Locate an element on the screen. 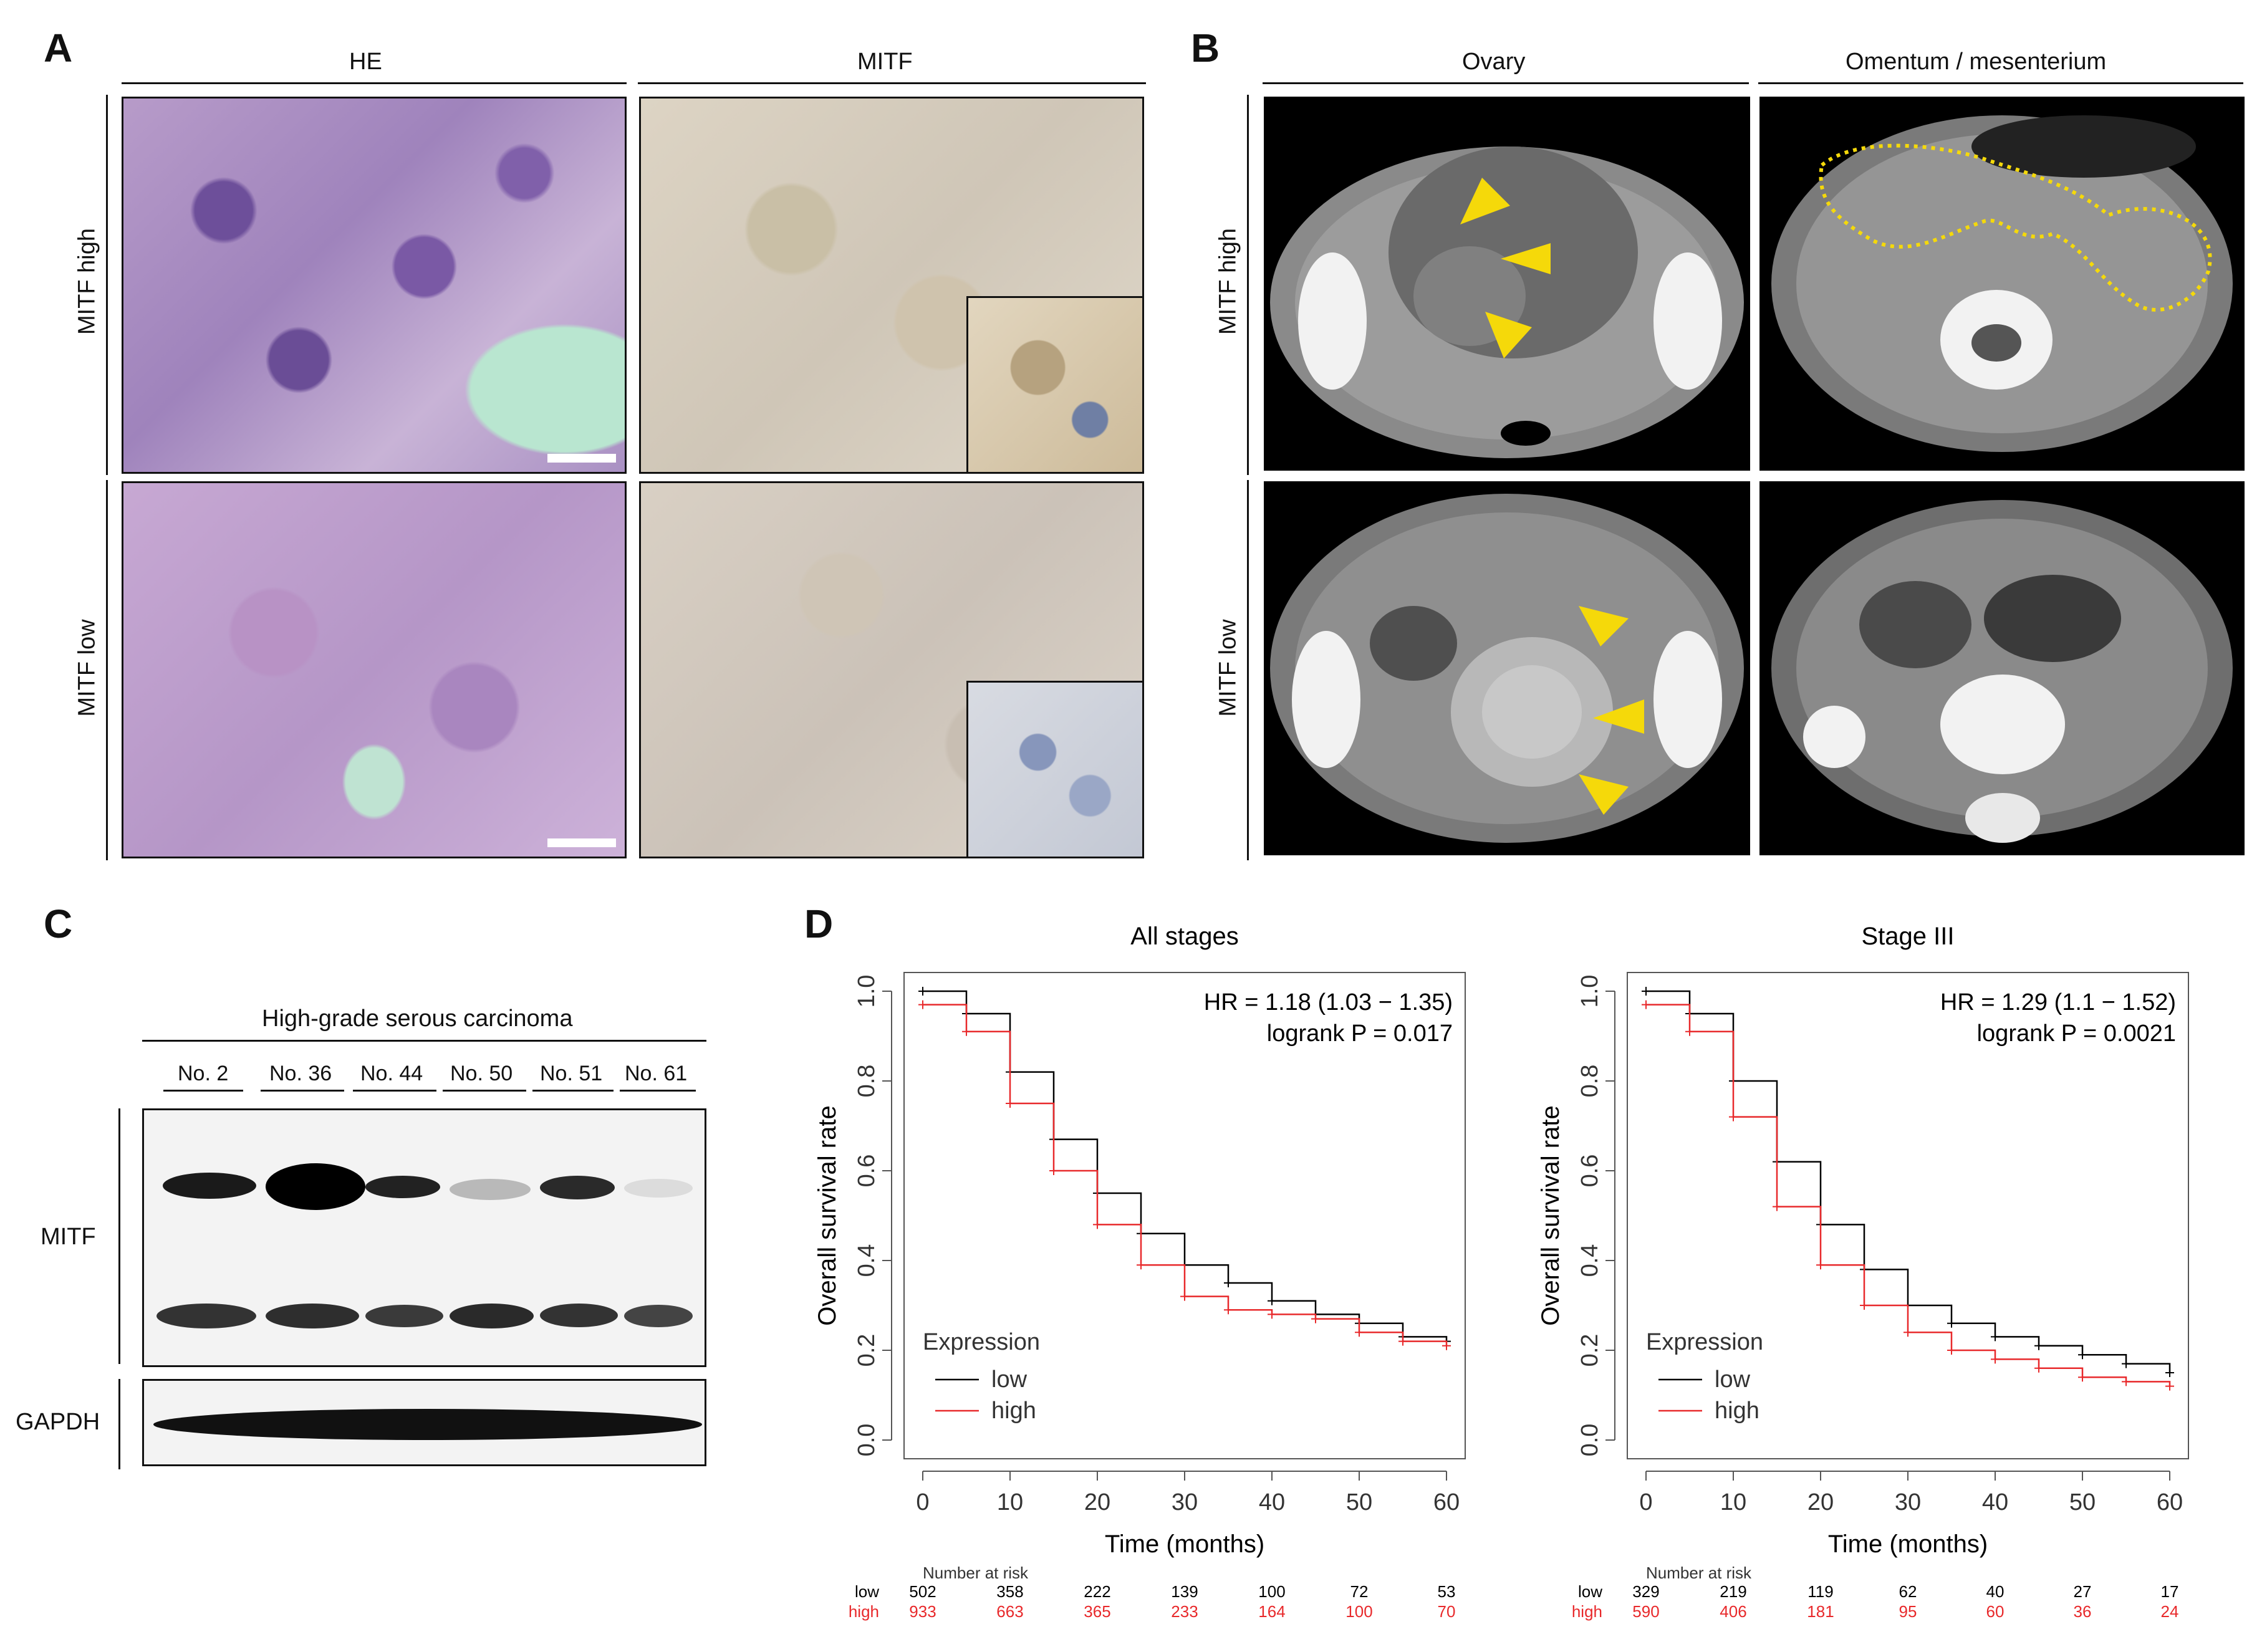 The width and height of the screenshot is (2267, 1652). km-risk-value: 139 is located at coordinates (1184, 1591).